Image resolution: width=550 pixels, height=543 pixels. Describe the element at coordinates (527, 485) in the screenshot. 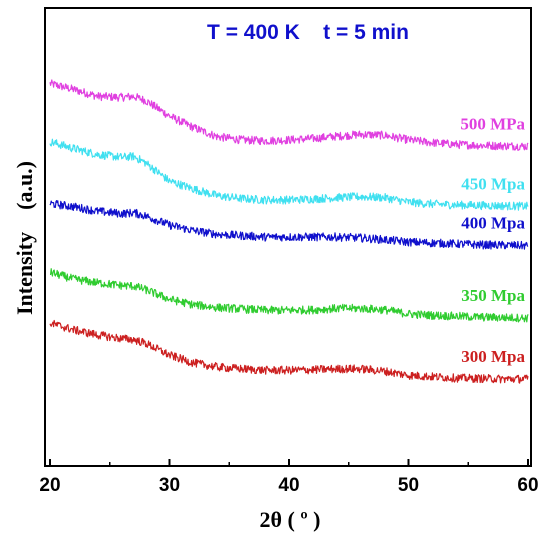

I see `x-tick-label: 60` at that location.